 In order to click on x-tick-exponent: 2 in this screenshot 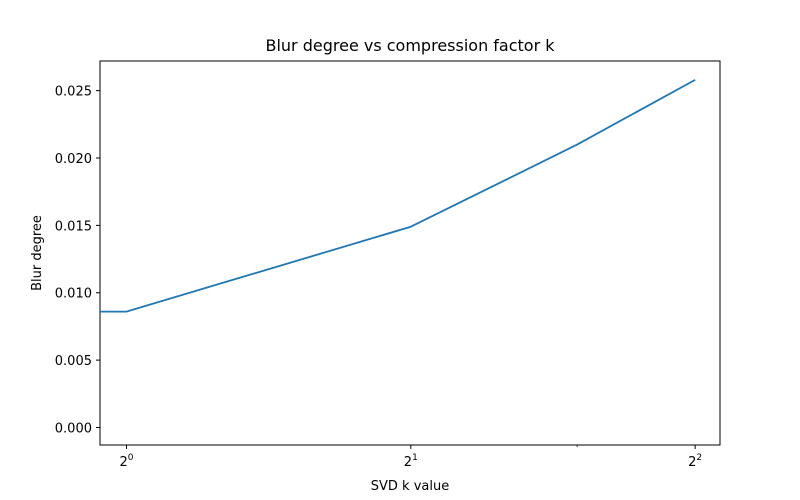, I will do `click(699, 458)`.